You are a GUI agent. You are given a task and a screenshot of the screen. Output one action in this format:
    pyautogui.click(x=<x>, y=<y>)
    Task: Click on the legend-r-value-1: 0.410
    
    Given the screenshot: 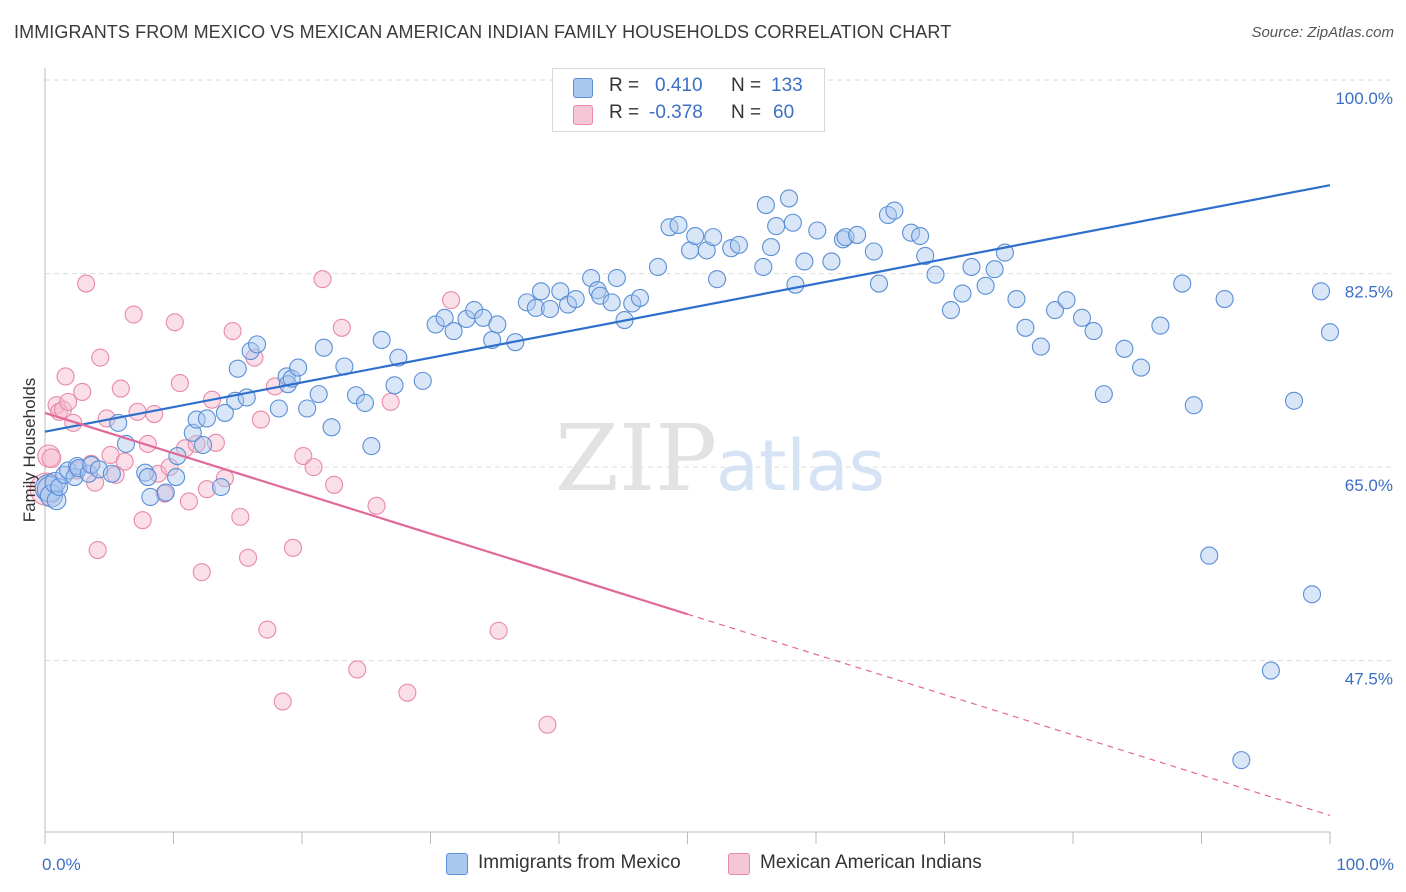 What is the action you would take?
    pyautogui.click(x=679, y=85)
    